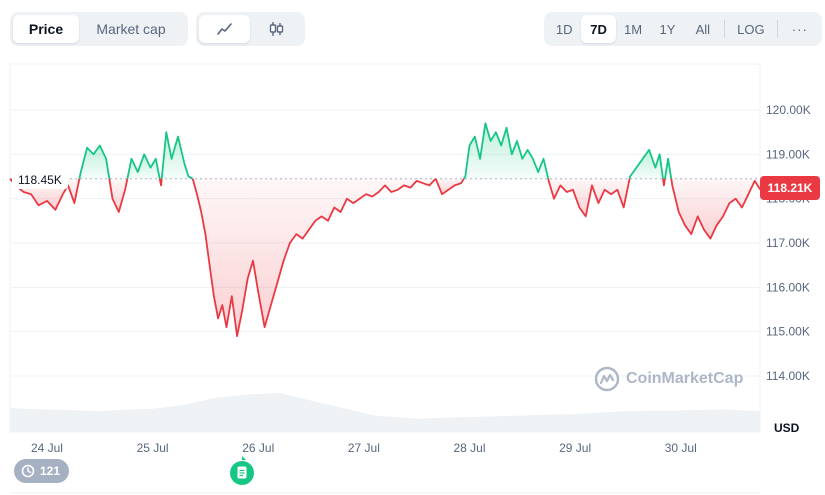  Describe the element at coordinates (633, 29) in the screenshot. I see `range-1m-button: 1M` at that location.